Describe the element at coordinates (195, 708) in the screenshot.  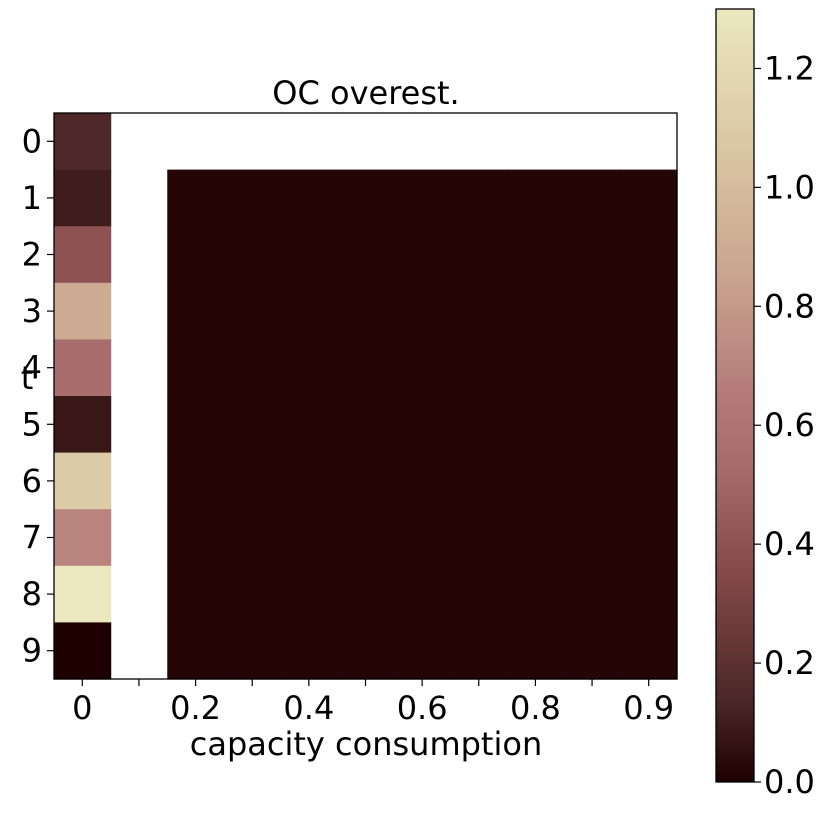
I see `x-tick-label: 0.2` at that location.